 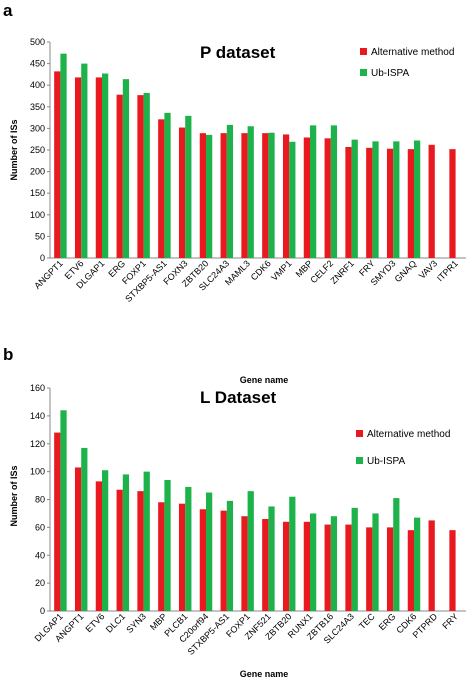 What do you see at coordinates (40, 500) in the screenshot?
I see `panel-b-y-tick-label: 80` at bounding box center [40, 500].